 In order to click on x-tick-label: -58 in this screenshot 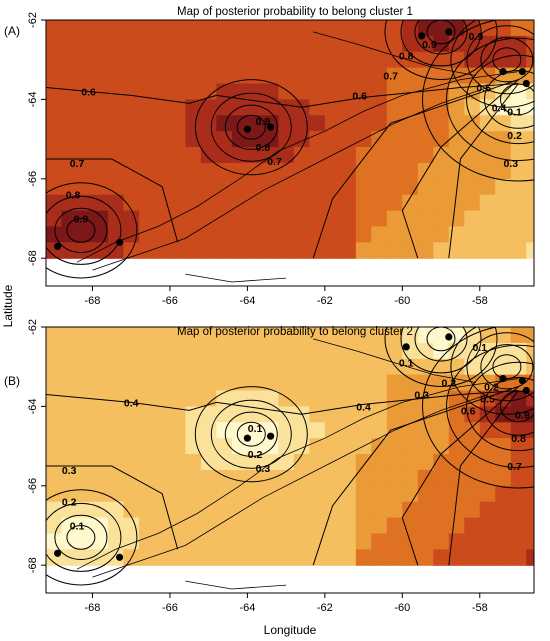, I will do `click(480, 301)`.